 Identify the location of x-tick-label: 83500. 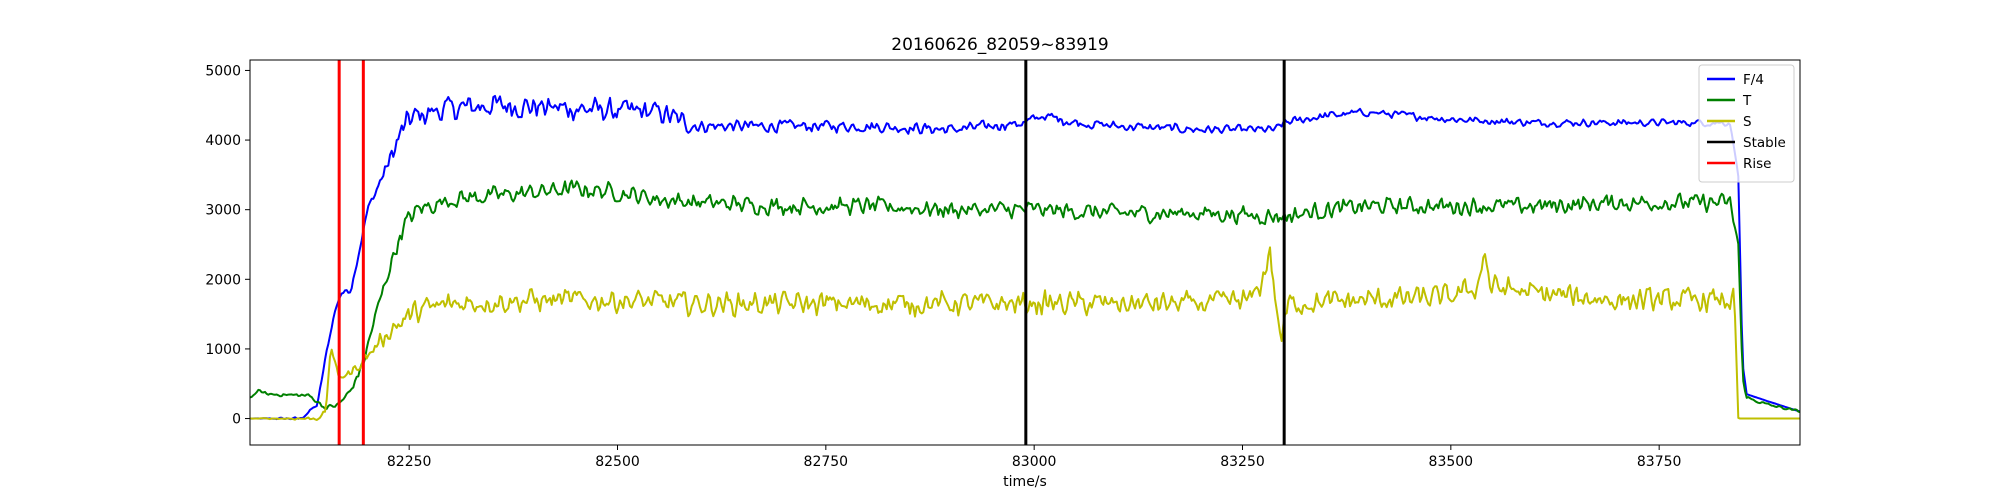
(1451, 462).